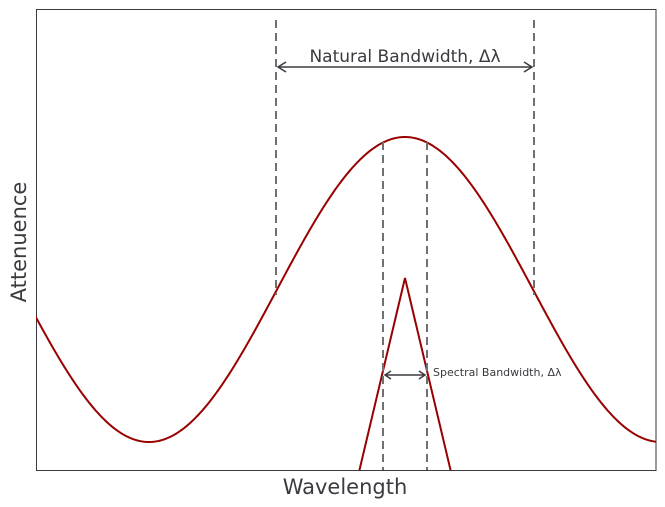 Image resolution: width=665 pixels, height=507 pixels. What do you see at coordinates (497, 372) in the screenshot?
I see `spectral-bandwidth-label: Spectral Bandwidth, Δλ` at bounding box center [497, 372].